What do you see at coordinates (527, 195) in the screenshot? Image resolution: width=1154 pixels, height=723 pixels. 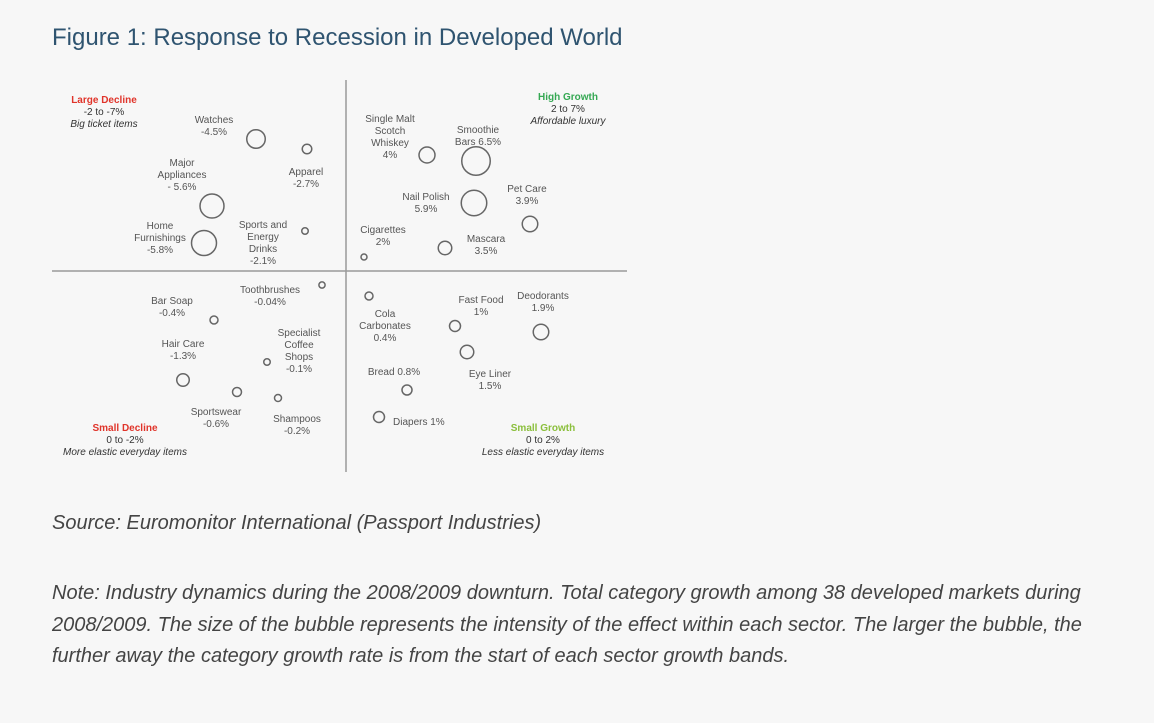 I see `bubble-label-pet-care: Pet Care 3.9%` at bounding box center [527, 195].